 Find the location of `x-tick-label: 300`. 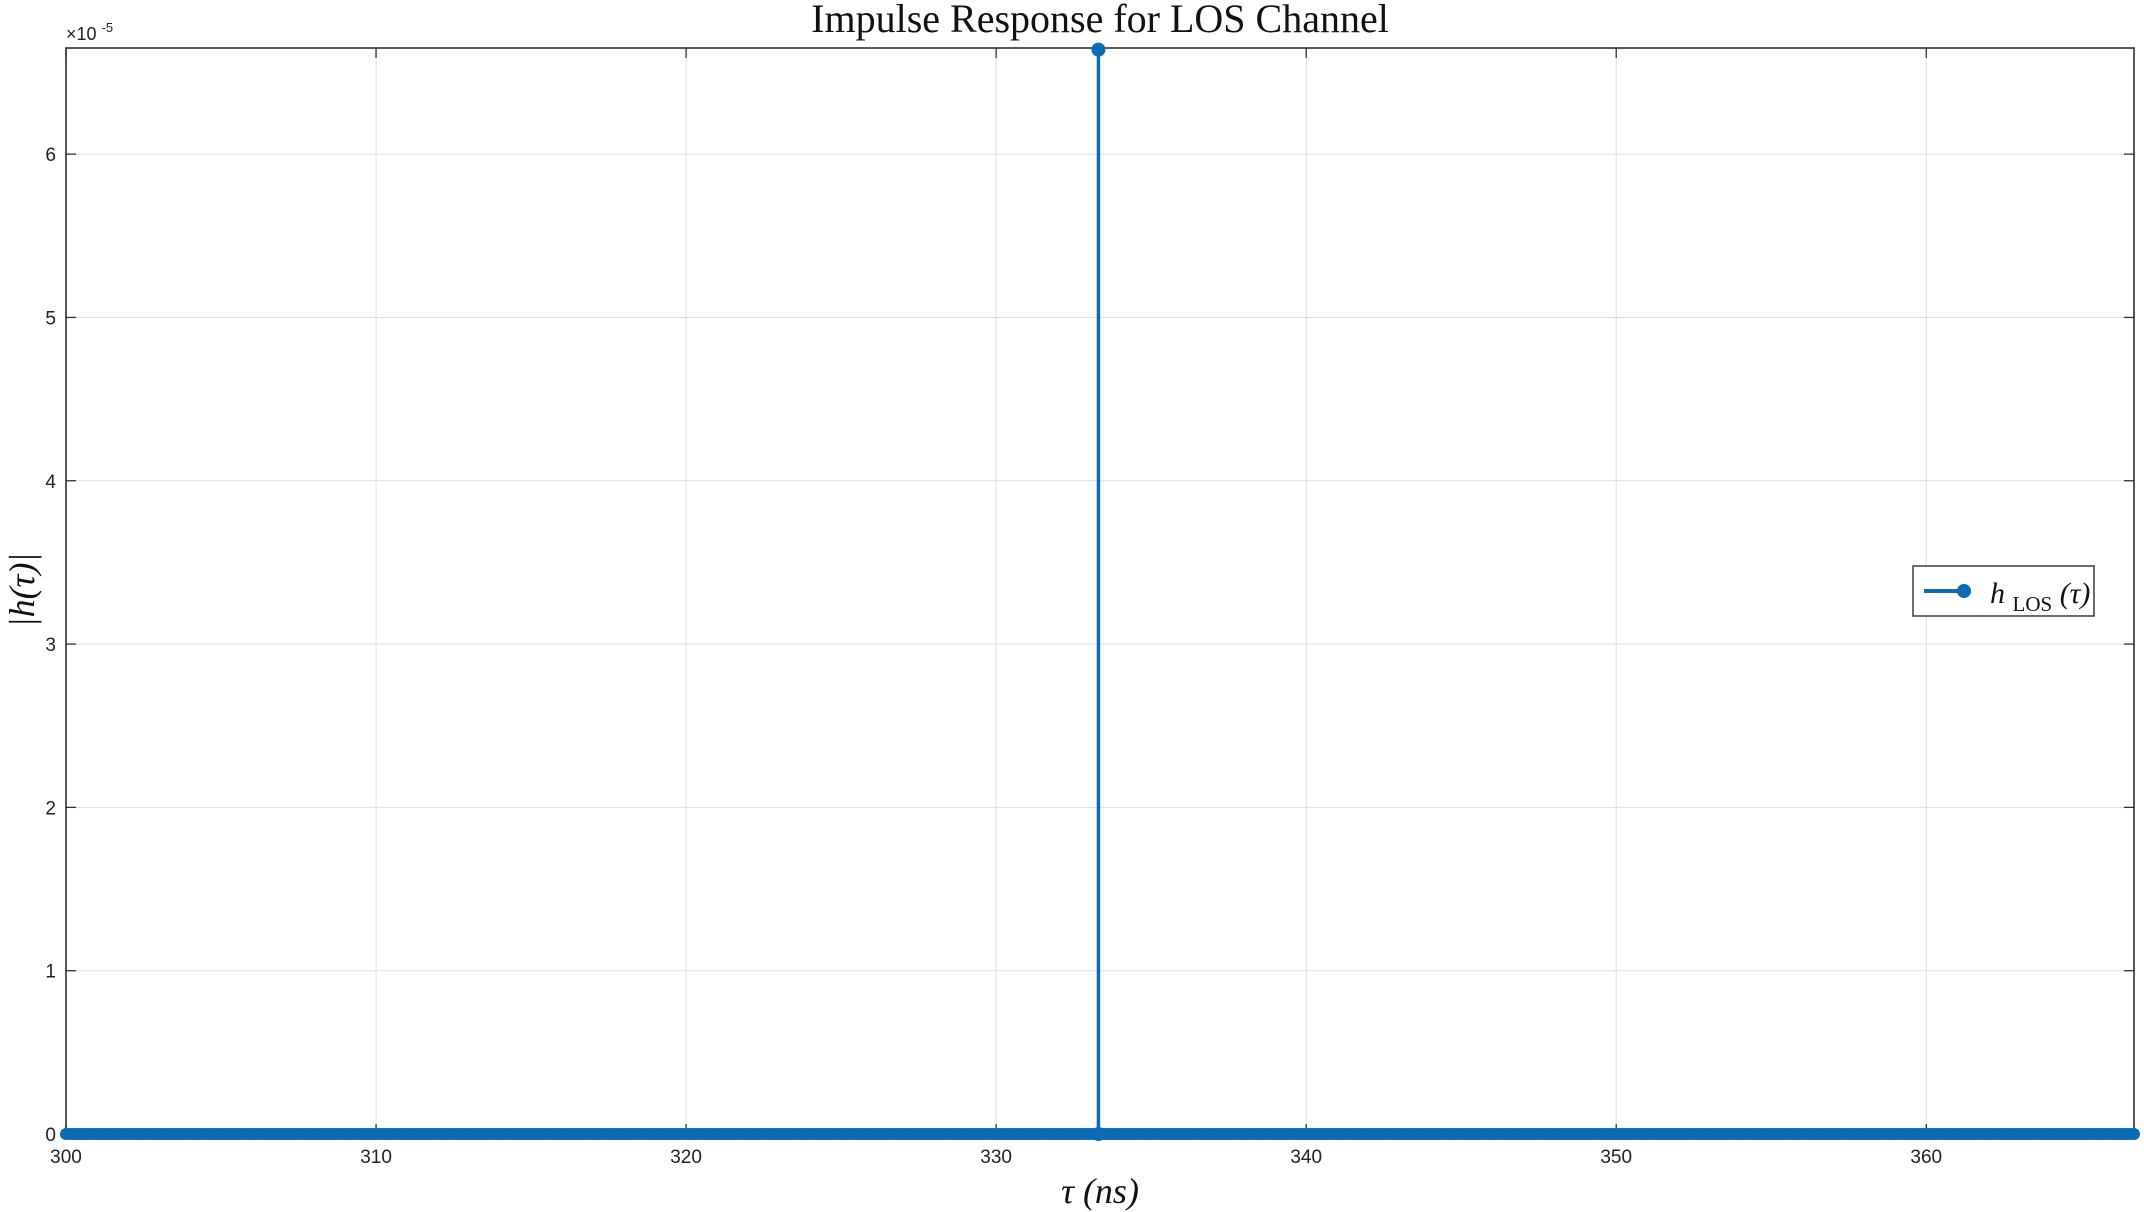

x-tick-label: 300 is located at coordinates (66, 1157).